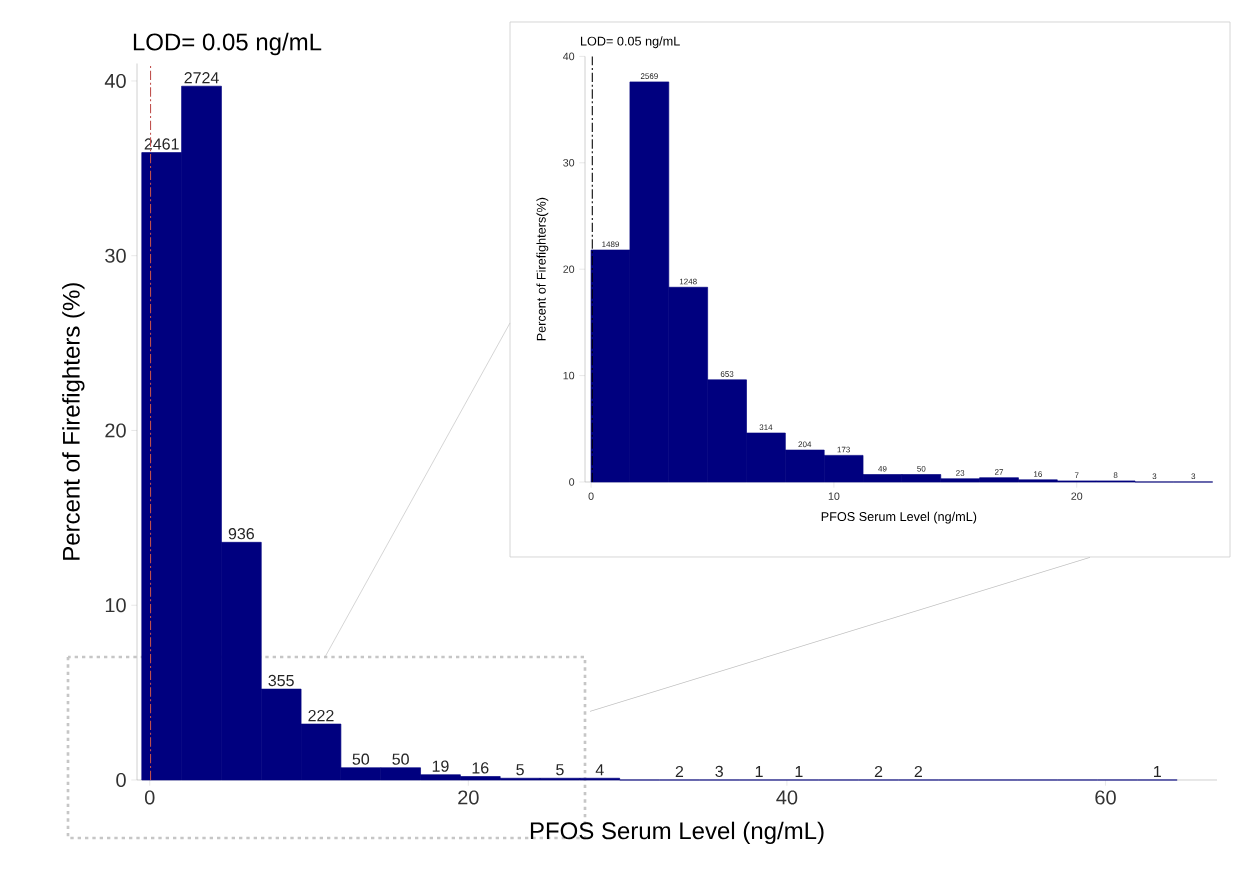  Describe the element at coordinates (649, 76) in the screenshot. I see `annotation: 2569` at that location.